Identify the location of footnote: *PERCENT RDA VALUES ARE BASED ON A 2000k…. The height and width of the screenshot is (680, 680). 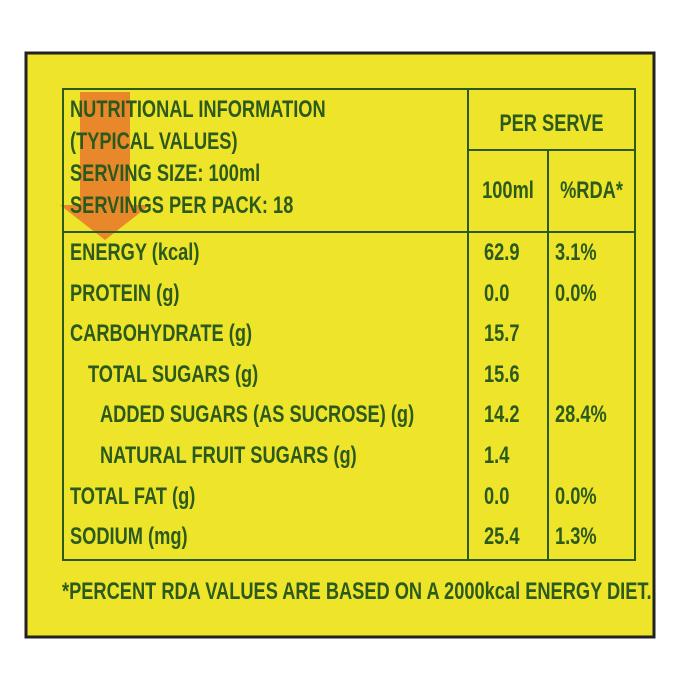
(357, 591).